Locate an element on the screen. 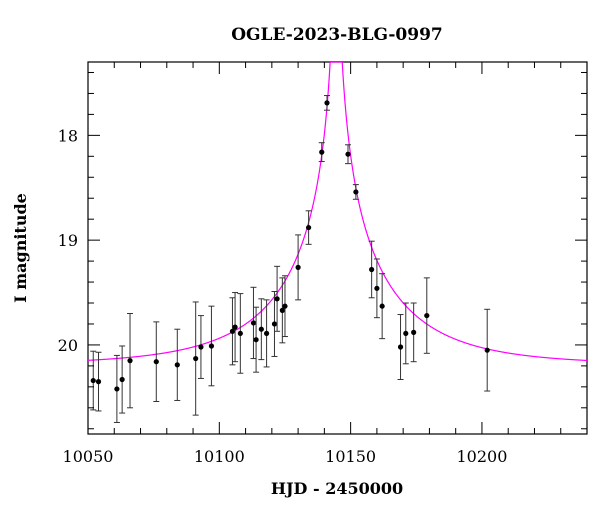 The image size is (600, 512). x-axis-title: HJD - 2450000 is located at coordinates (337, 488).